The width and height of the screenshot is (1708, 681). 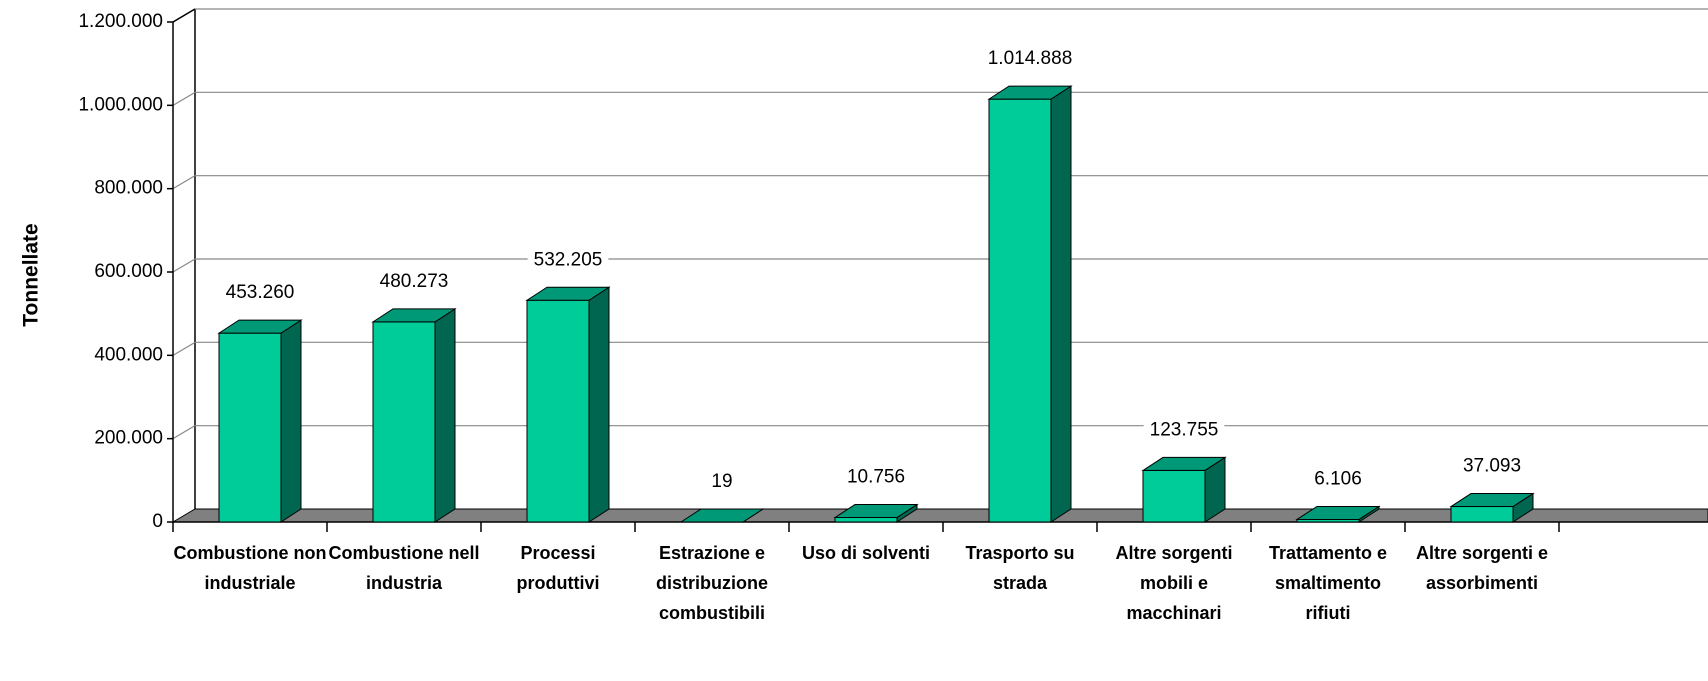 What do you see at coordinates (712, 583) in the screenshot?
I see `x-tick-label: Estrazione e distribuzione combustibili` at bounding box center [712, 583].